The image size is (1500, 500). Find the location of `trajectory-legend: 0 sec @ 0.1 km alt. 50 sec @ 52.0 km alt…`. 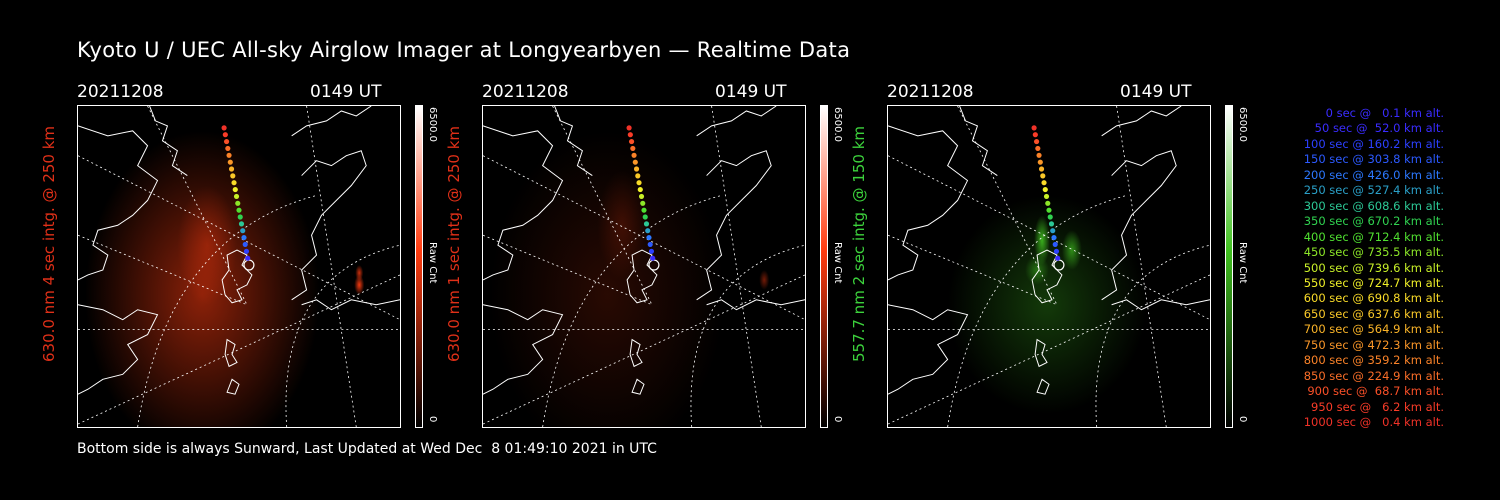

trajectory-legend: 0 sec @ 0.1 km alt. 50 sec @ 52.0 km alt… is located at coordinates (1353, 268).